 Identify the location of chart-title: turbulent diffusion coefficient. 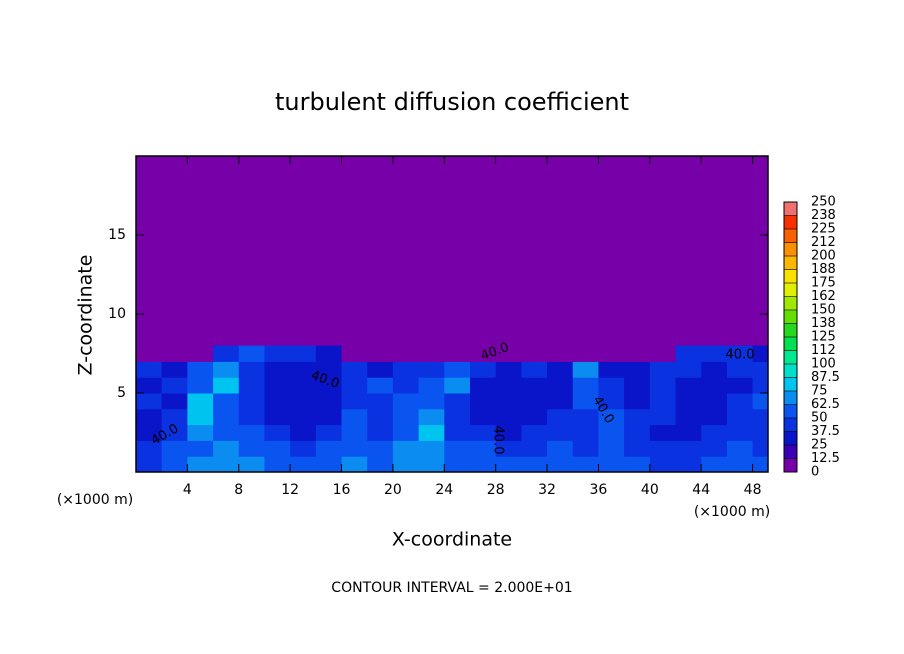
(452, 102).